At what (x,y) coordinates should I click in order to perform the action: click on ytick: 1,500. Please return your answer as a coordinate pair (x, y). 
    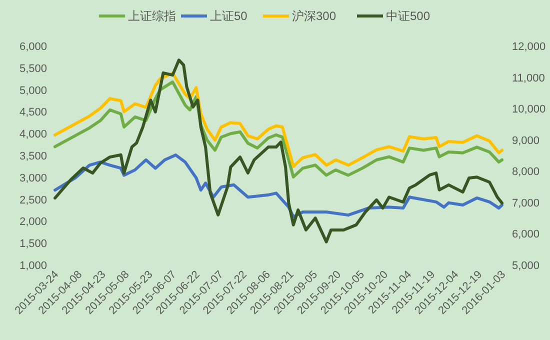
    Looking at the image, I should click on (33, 244).